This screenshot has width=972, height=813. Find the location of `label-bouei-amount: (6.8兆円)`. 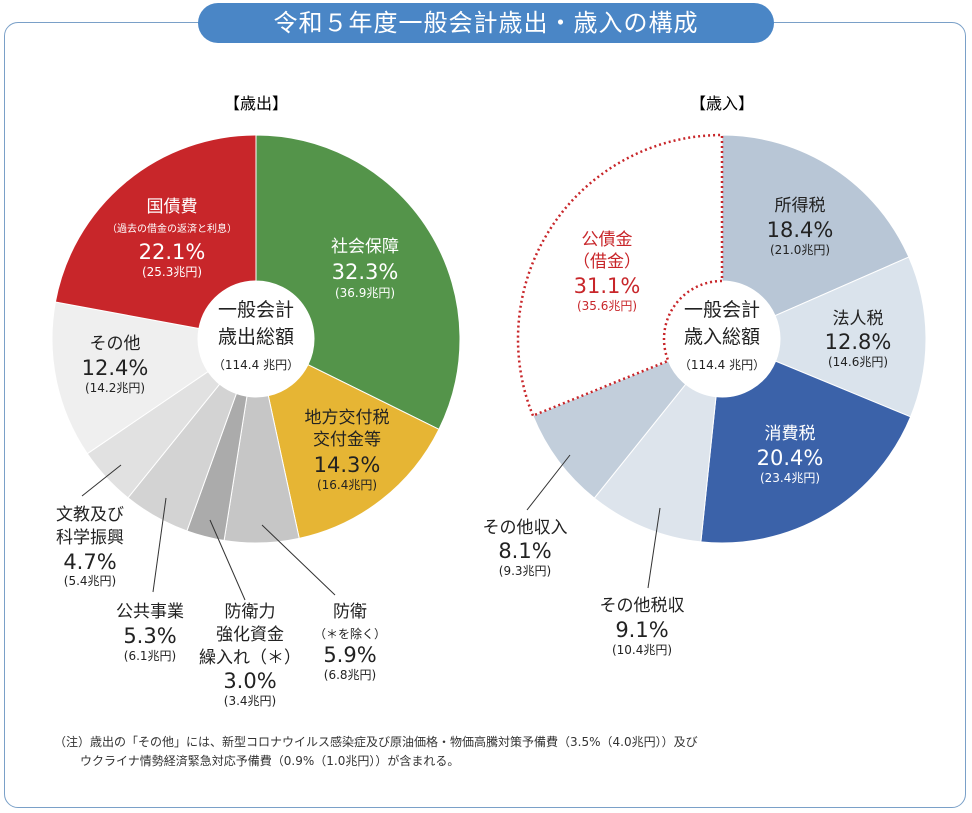

label-bouei-amount: (6.8兆円) is located at coordinates (350, 675).